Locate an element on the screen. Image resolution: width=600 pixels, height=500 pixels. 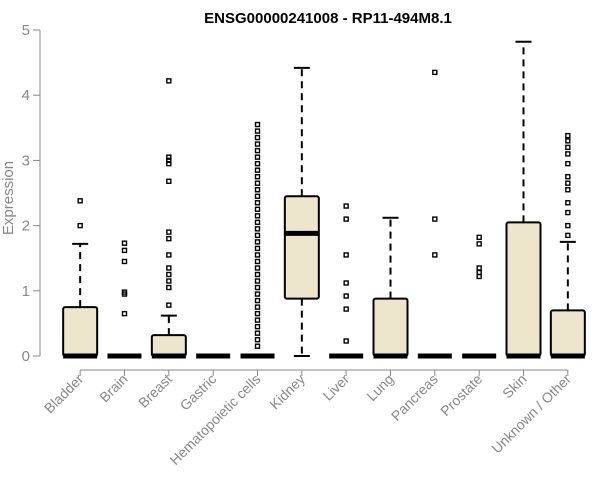
x-tick-label: Unknown / Other is located at coordinates (531, 414).